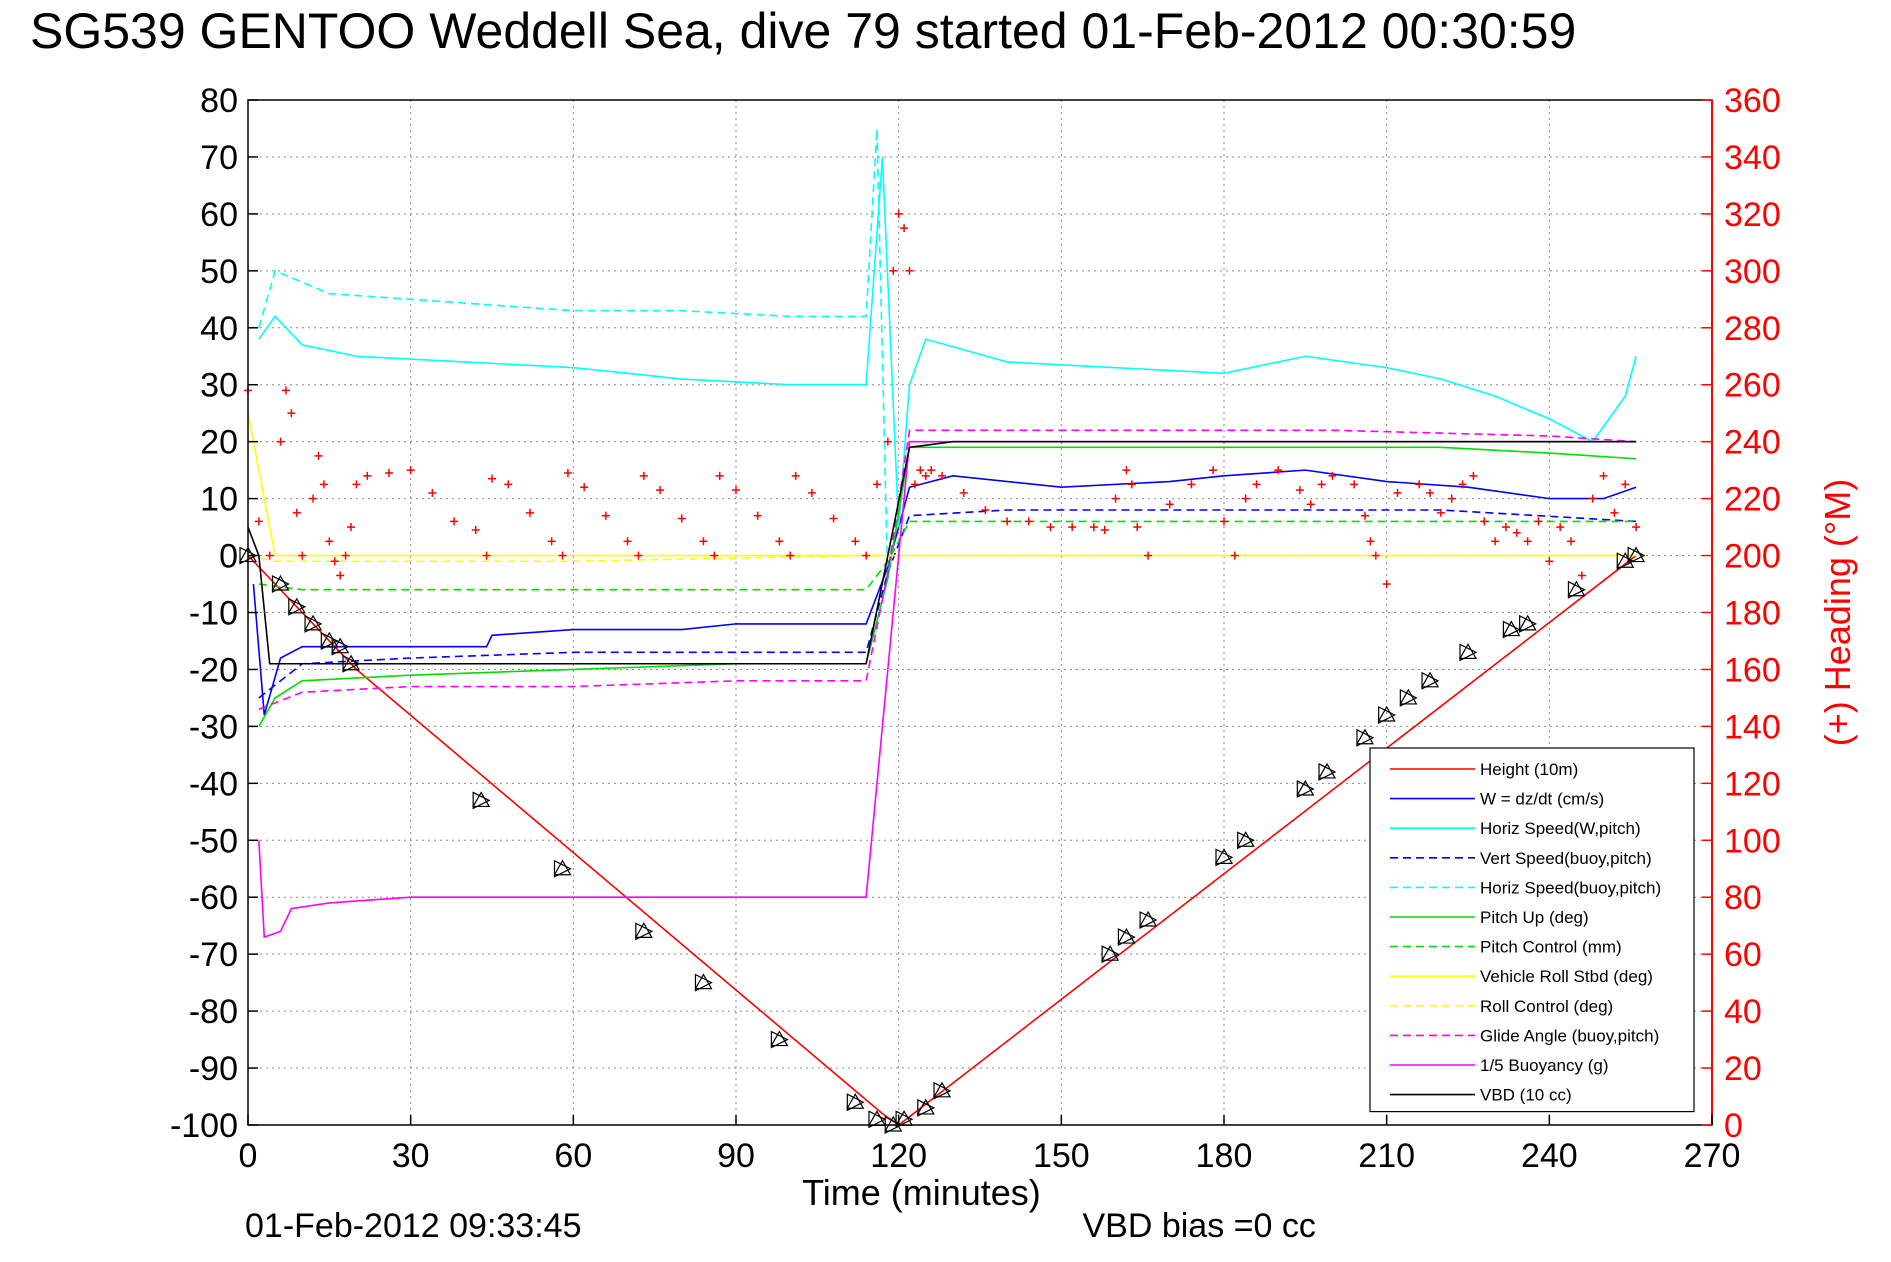 The height and width of the screenshot is (1262, 1891). Describe the element at coordinates (1534, 917) in the screenshot. I see `legend-label: Pitch Up (deg)` at that location.